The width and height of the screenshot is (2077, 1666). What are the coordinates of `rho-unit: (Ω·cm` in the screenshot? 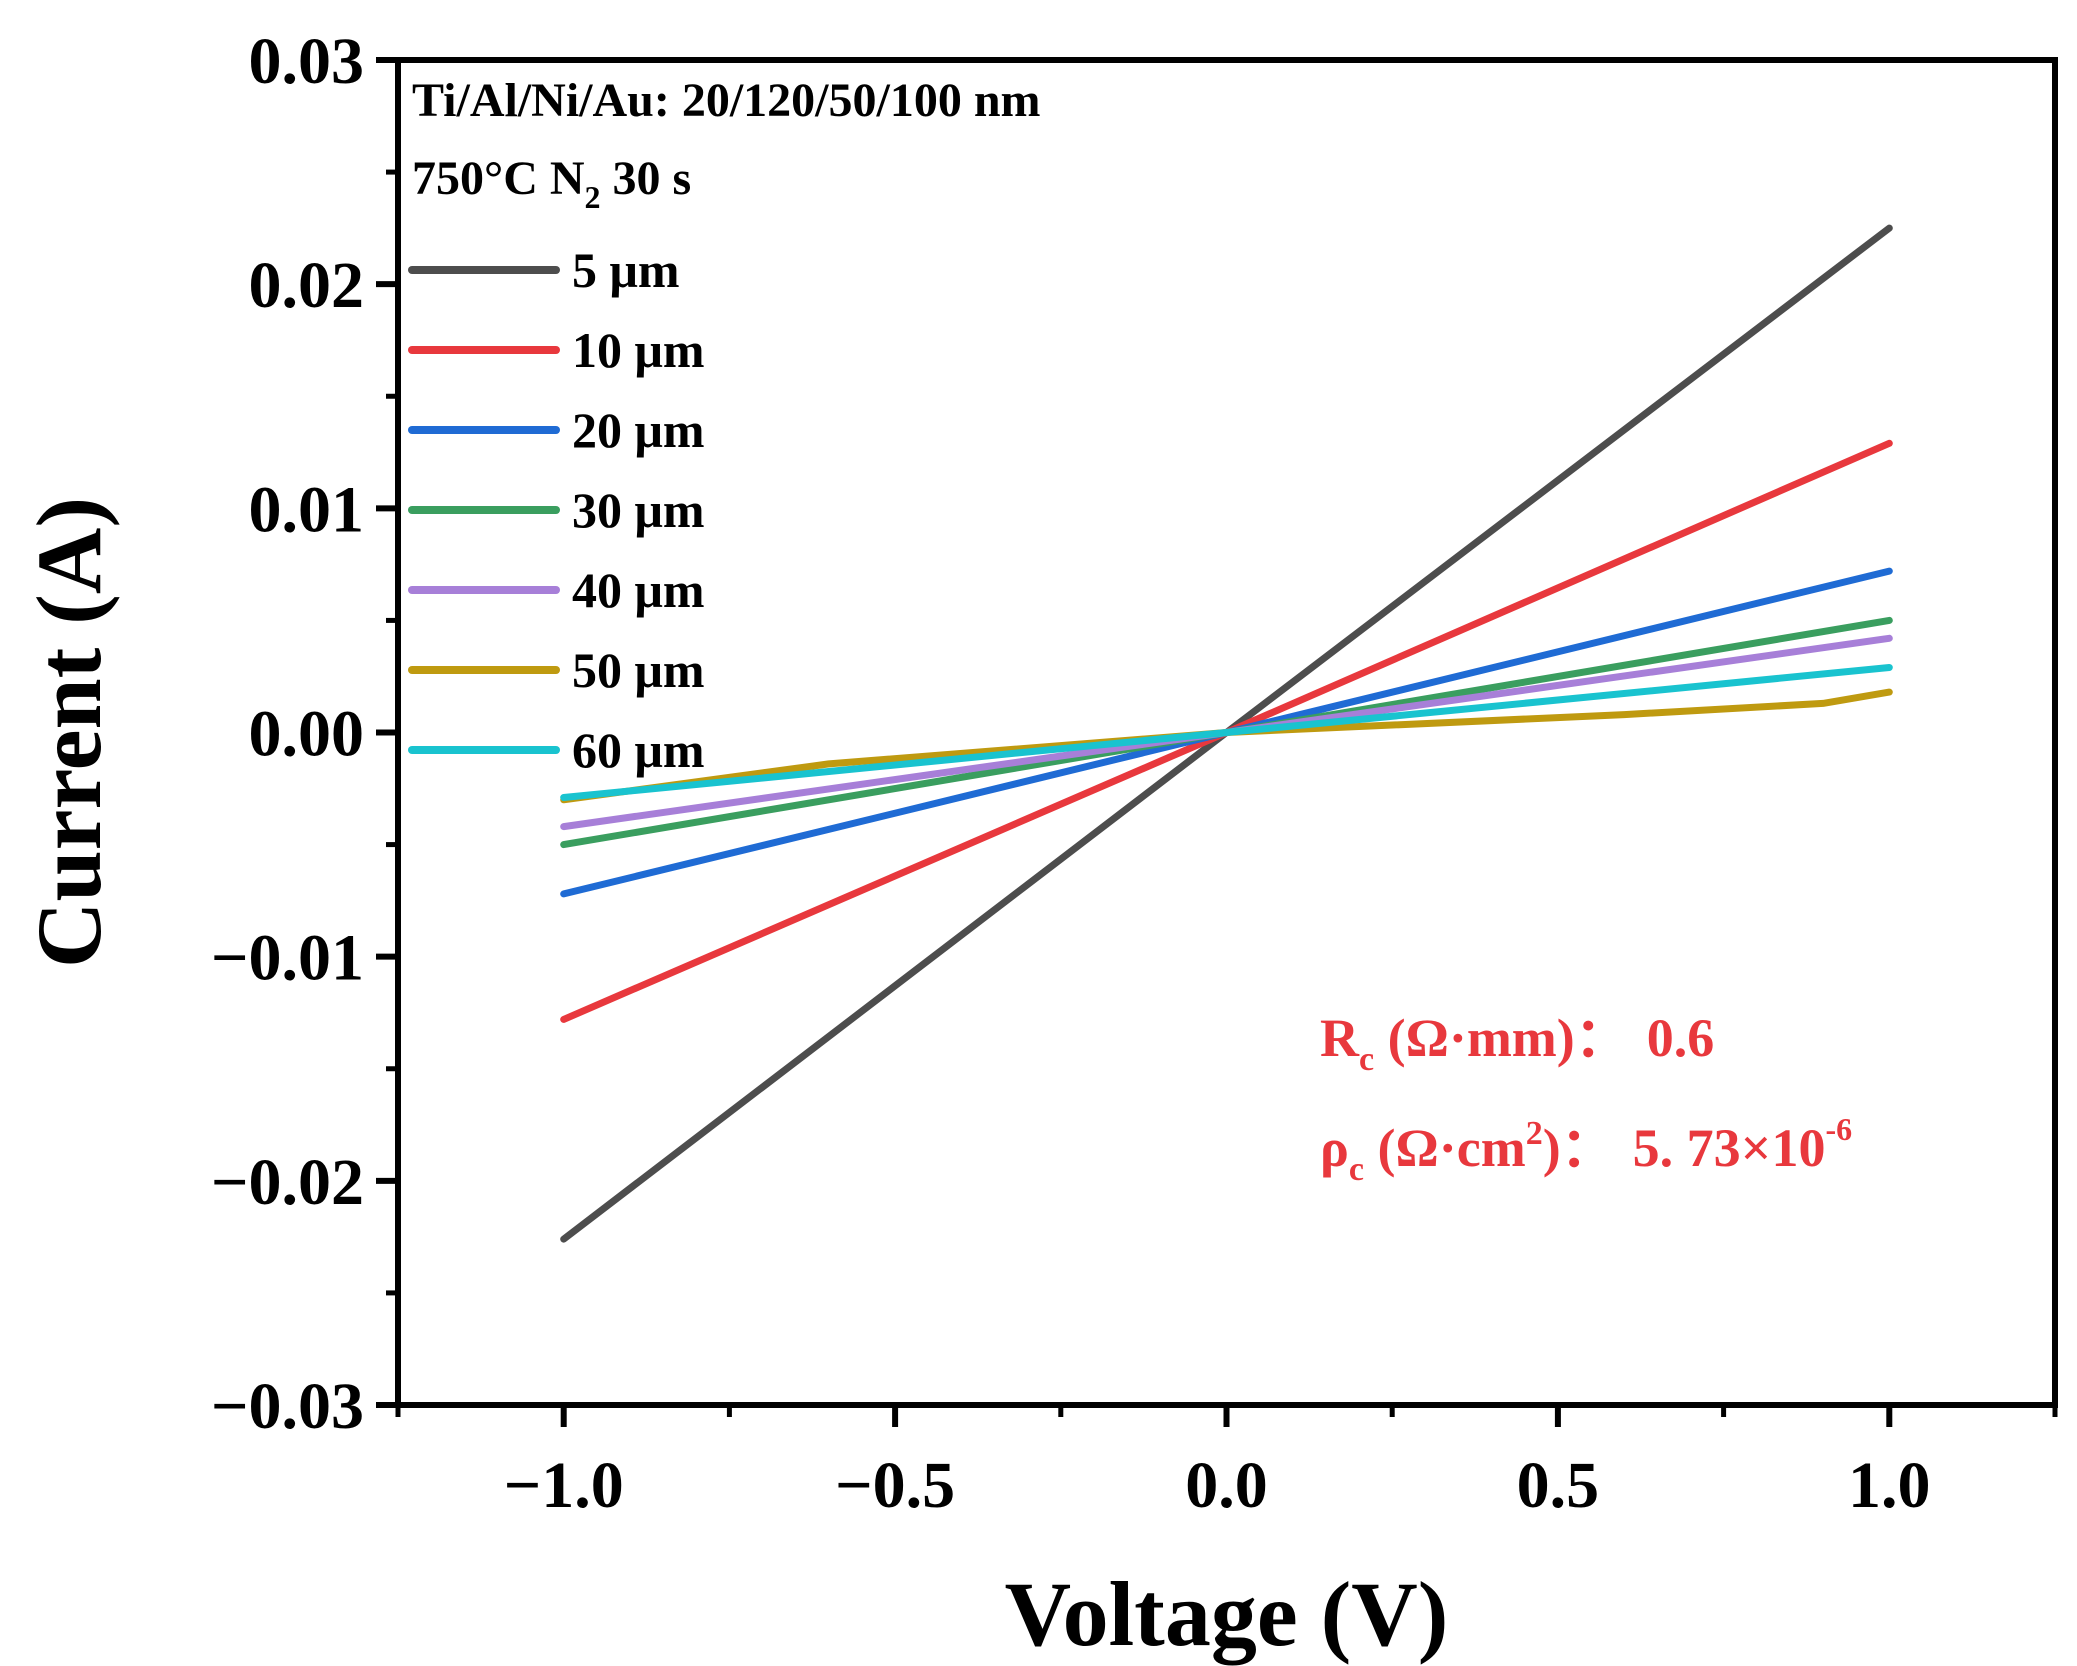 It's located at (1445, 1148).